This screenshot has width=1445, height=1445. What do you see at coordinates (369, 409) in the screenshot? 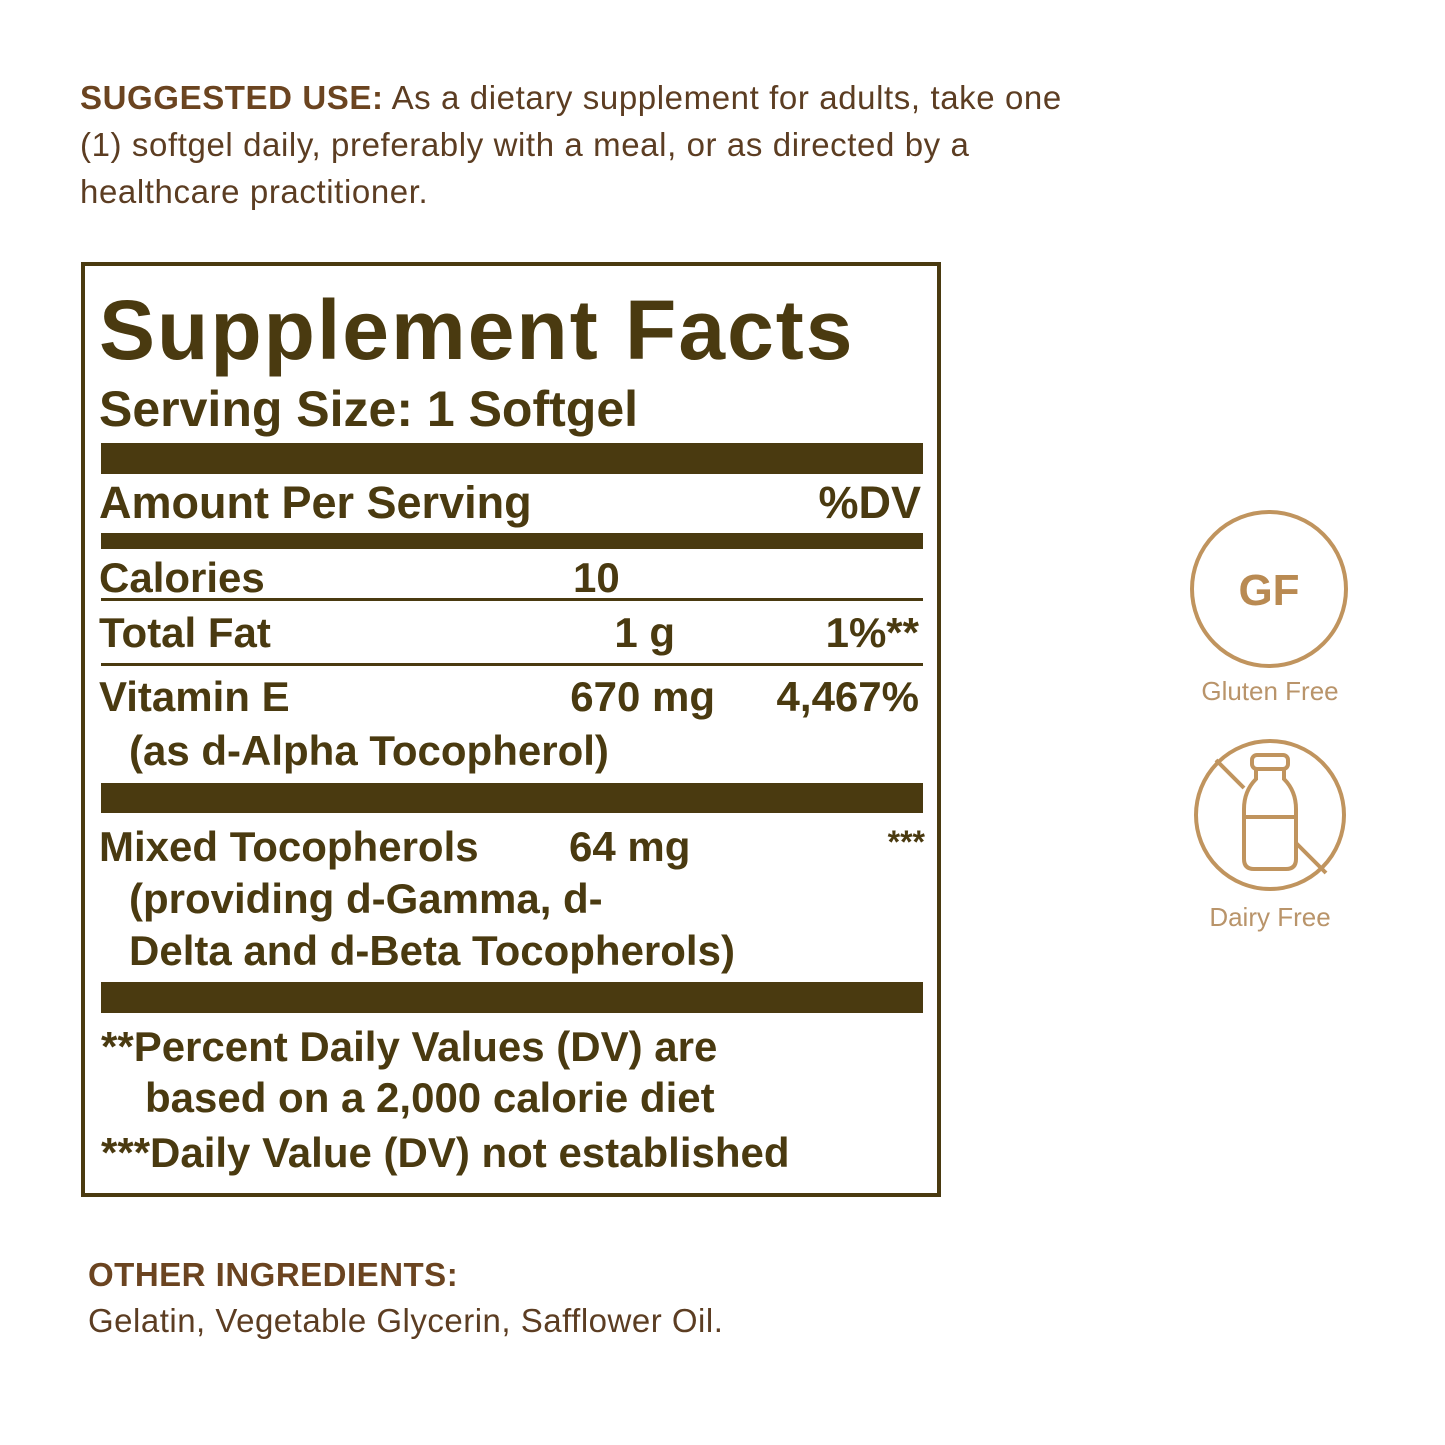
I see `serving-size: Serving Size: 1 Softgel` at bounding box center [369, 409].